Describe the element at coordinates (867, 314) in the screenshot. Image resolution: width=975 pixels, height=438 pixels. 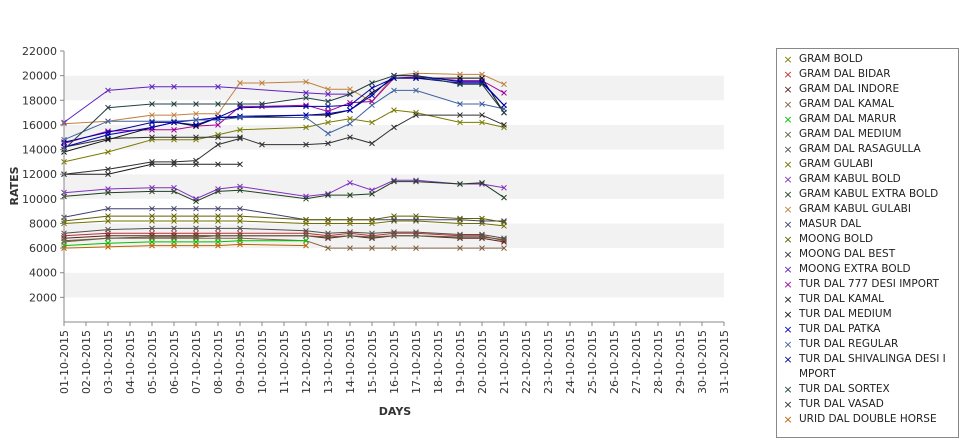
I see `legend-item: × TUR DAL MEDIUM` at that location.